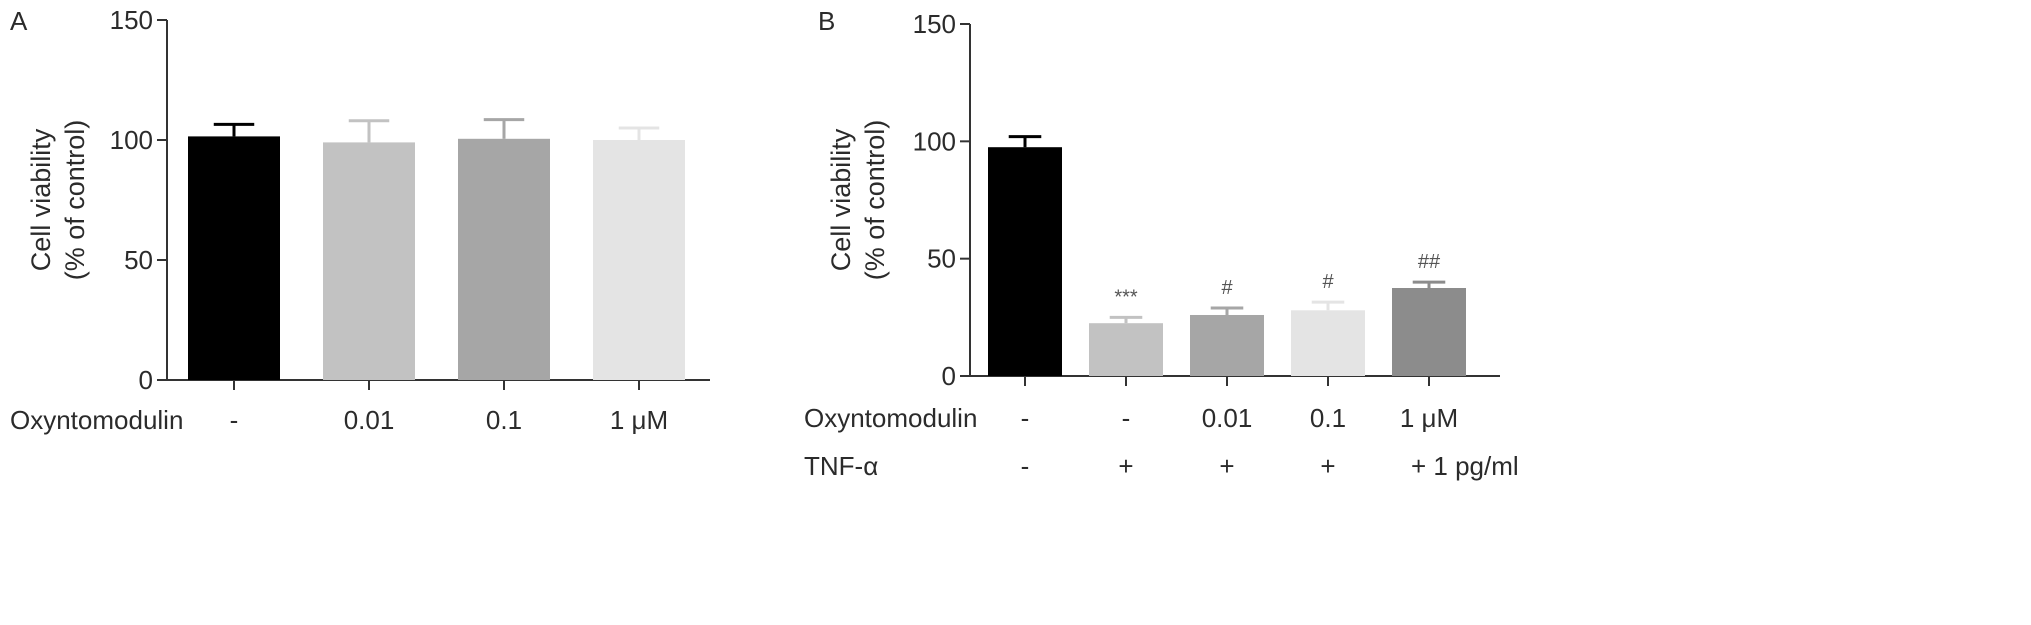 The height and width of the screenshot is (625, 2031). Describe the element at coordinates (19, 21) in the screenshot. I see `panel-letter: A` at that location.